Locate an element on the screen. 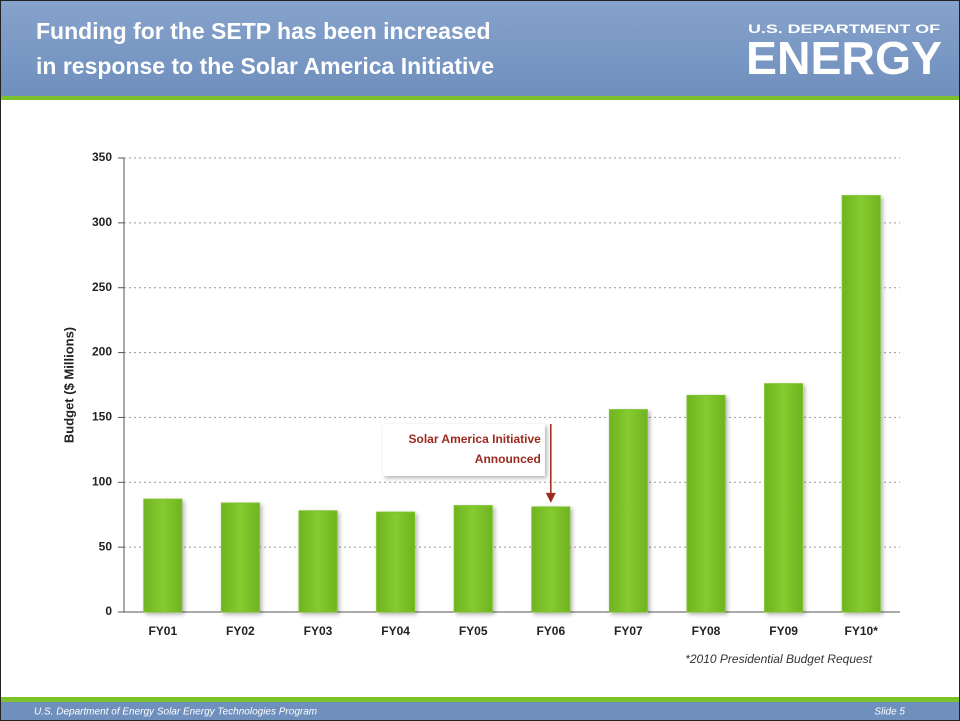 The height and width of the screenshot is (721, 960). x-tick-label: FY05 is located at coordinates (473, 631).